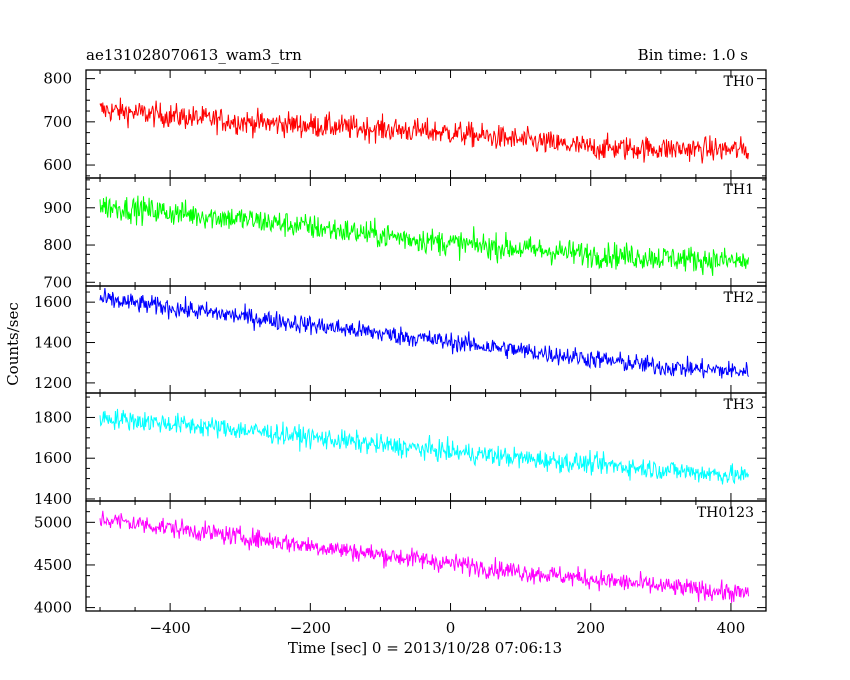 Image resolution: width=850 pixels, height=680 pixels. I want to click on panel-th3: 1400 1600 1800 TH3, so click(400, 450).